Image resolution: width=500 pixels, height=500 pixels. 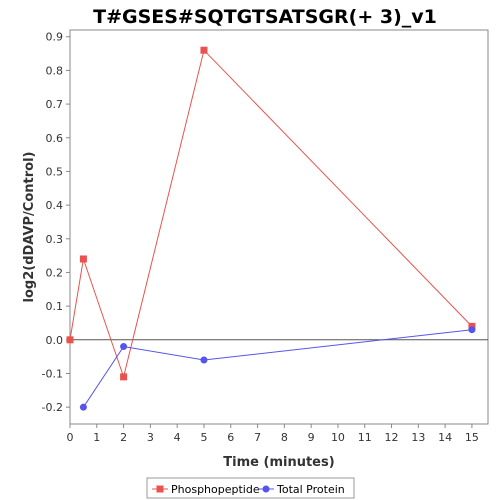 I want to click on y-tick-label: 0.6, so click(x=55, y=138).